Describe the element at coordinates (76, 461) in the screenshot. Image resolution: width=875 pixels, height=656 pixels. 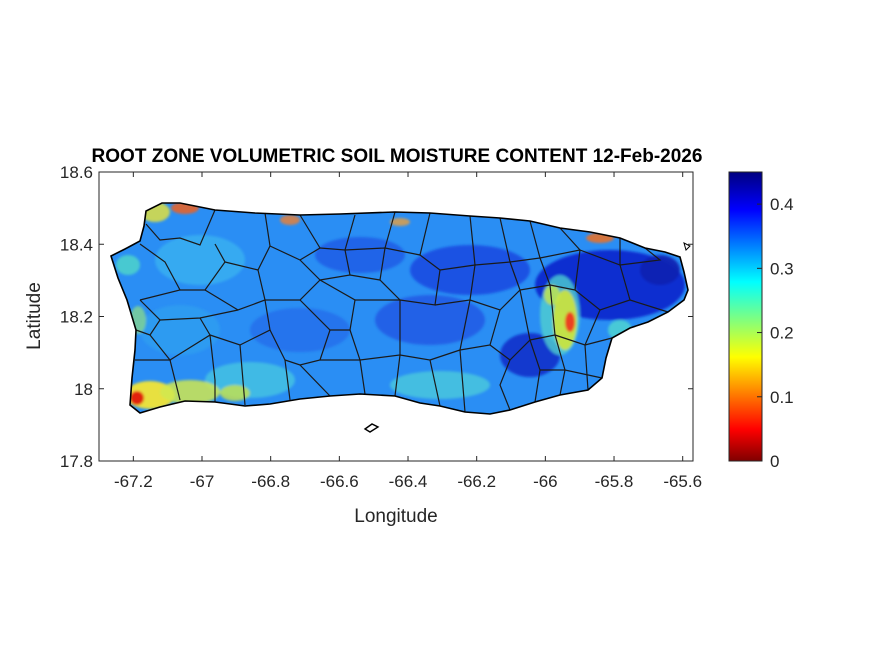
I see `y-tick-label: 17.8` at that location.